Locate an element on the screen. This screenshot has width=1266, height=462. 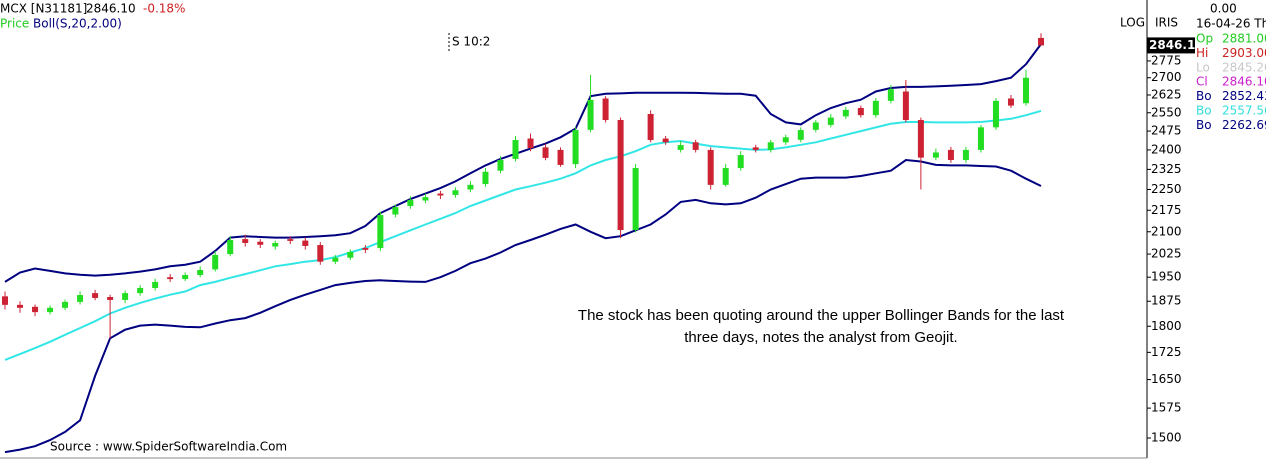
panel-label: Cl is located at coordinates (1202, 82).